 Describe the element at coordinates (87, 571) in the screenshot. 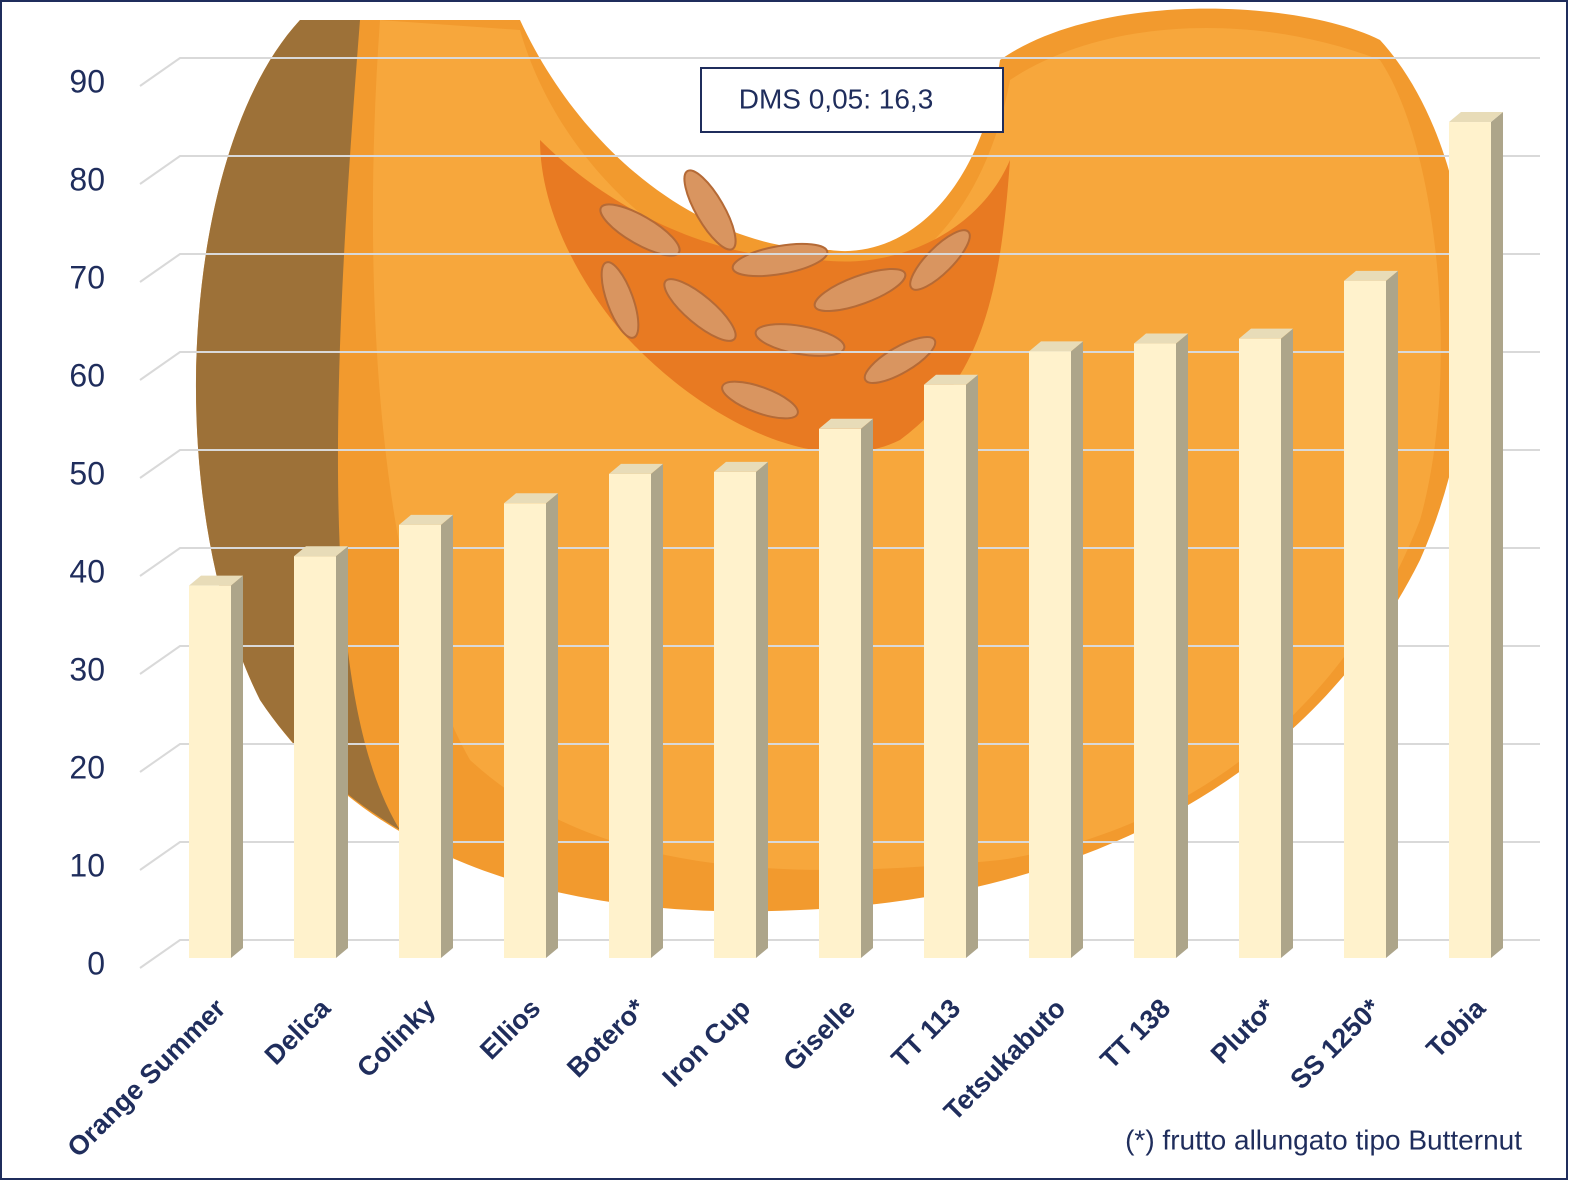

I see `y-tick-label: 40` at that location.